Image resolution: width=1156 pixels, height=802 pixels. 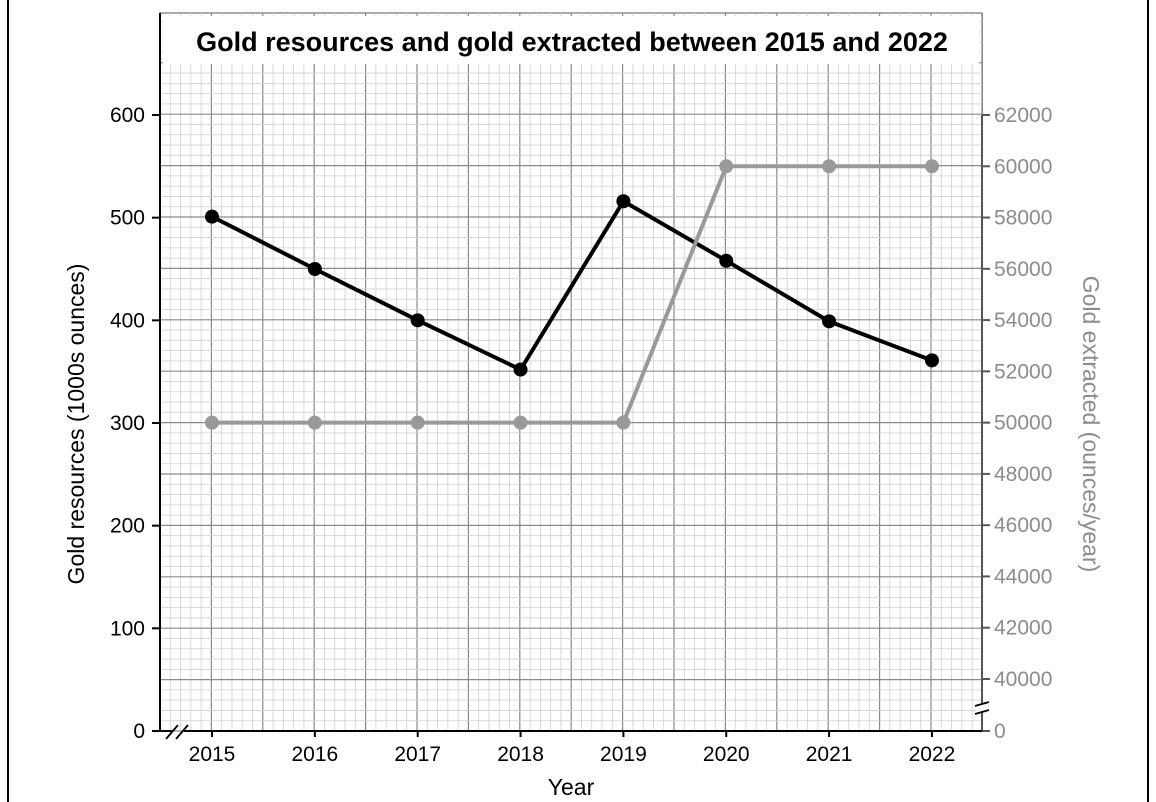 What do you see at coordinates (417, 754) in the screenshot?
I see `x-tick: 2017` at bounding box center [417, 754].